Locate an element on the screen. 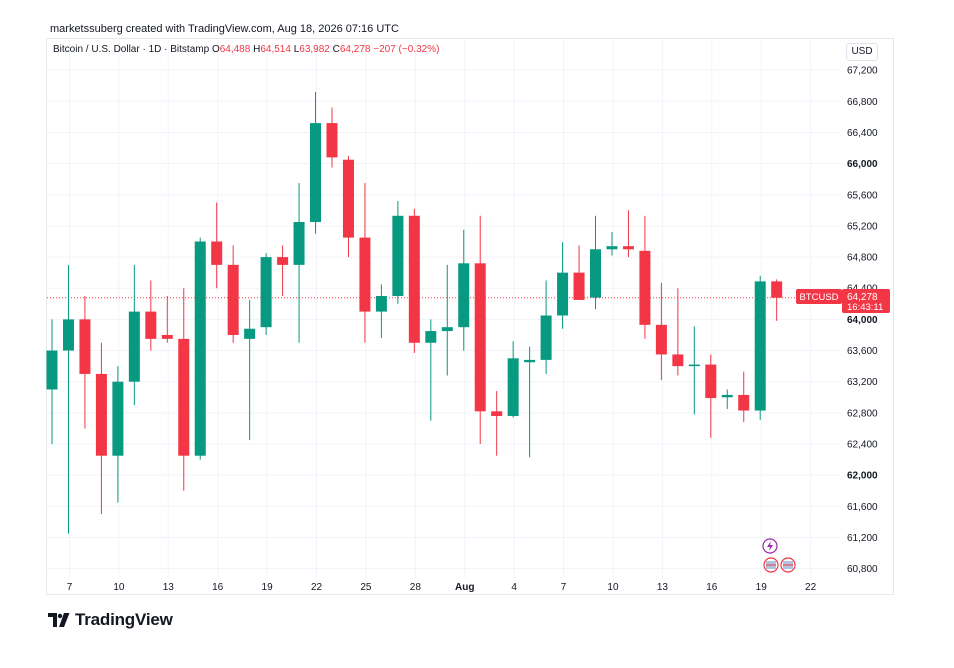 This screenshot has width=954, height=668. tradingview-logo: TradingView is located at coordinates (110, 620).